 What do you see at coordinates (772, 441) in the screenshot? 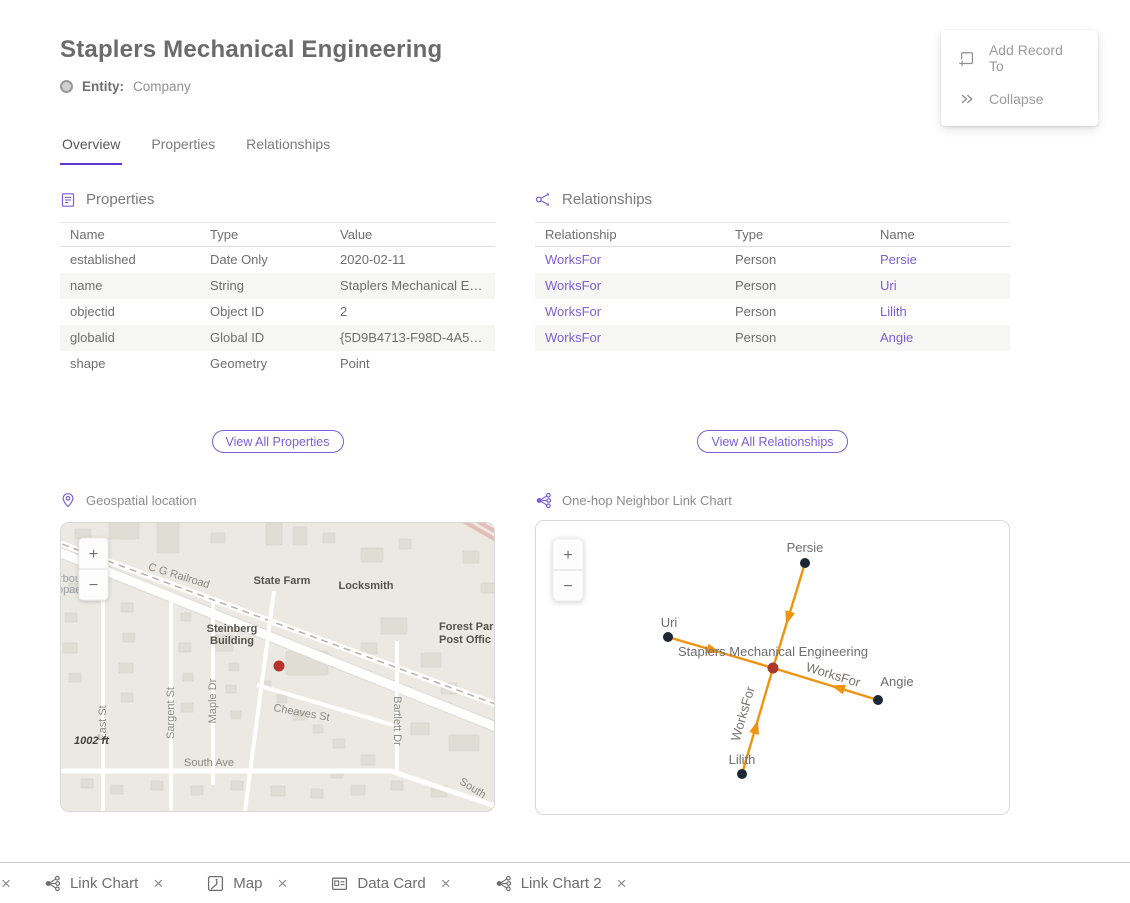
I see `view-all-relationships-button: View All Relationships` at bounding box center [772, 441].